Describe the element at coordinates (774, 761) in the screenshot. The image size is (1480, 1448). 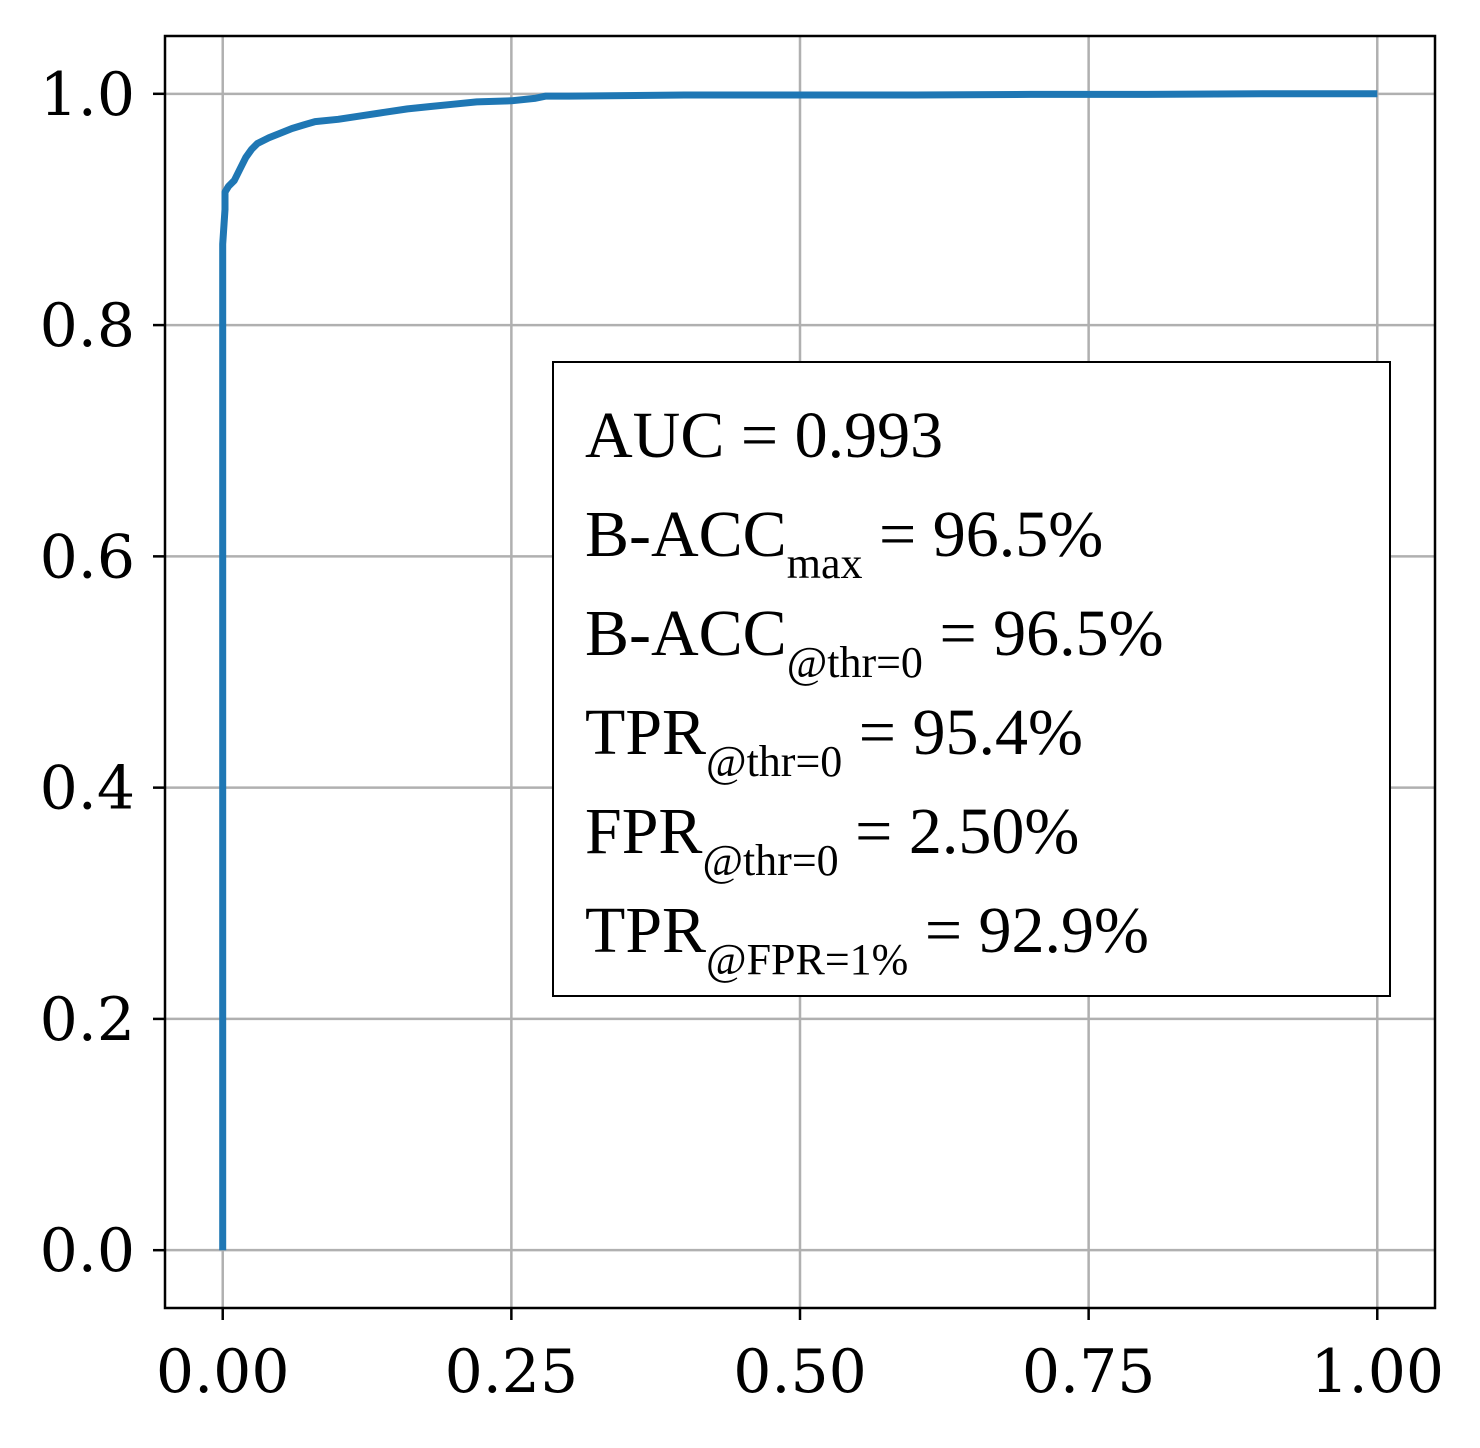
I see `annotation-subscript-3: @thr=0` at that location.